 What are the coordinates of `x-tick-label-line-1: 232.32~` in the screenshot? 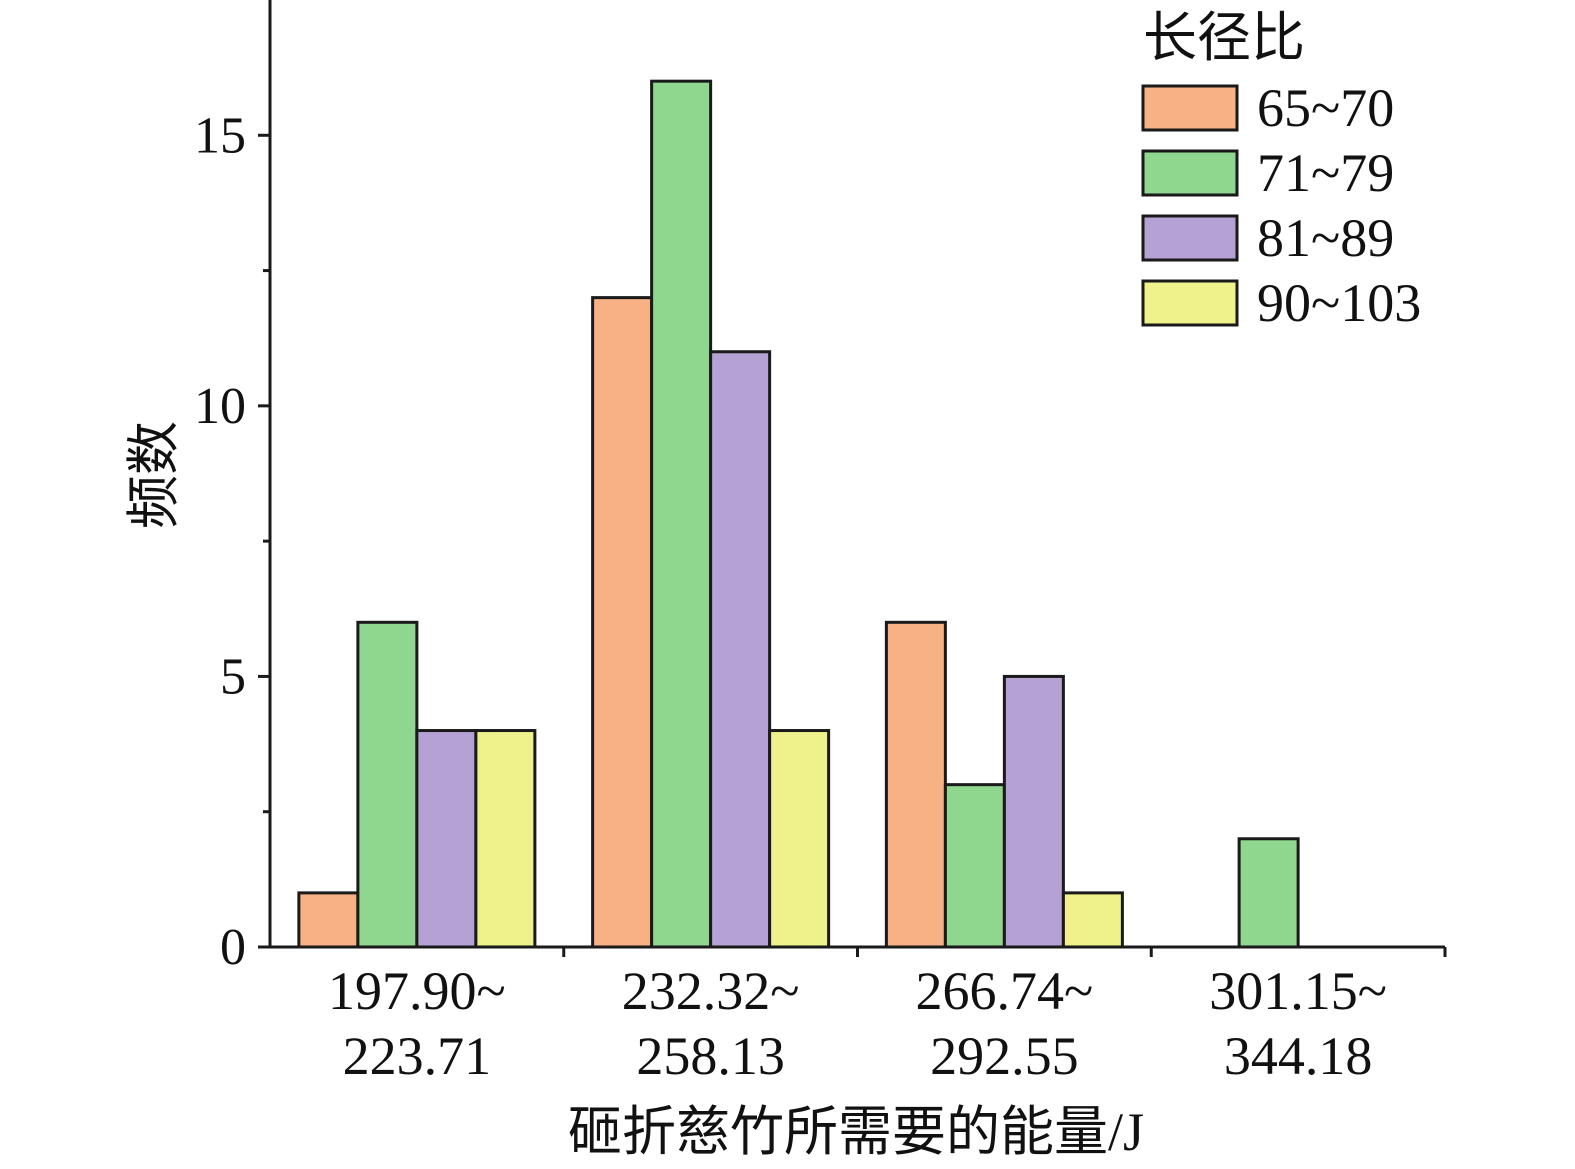 It's located at (711, 991).